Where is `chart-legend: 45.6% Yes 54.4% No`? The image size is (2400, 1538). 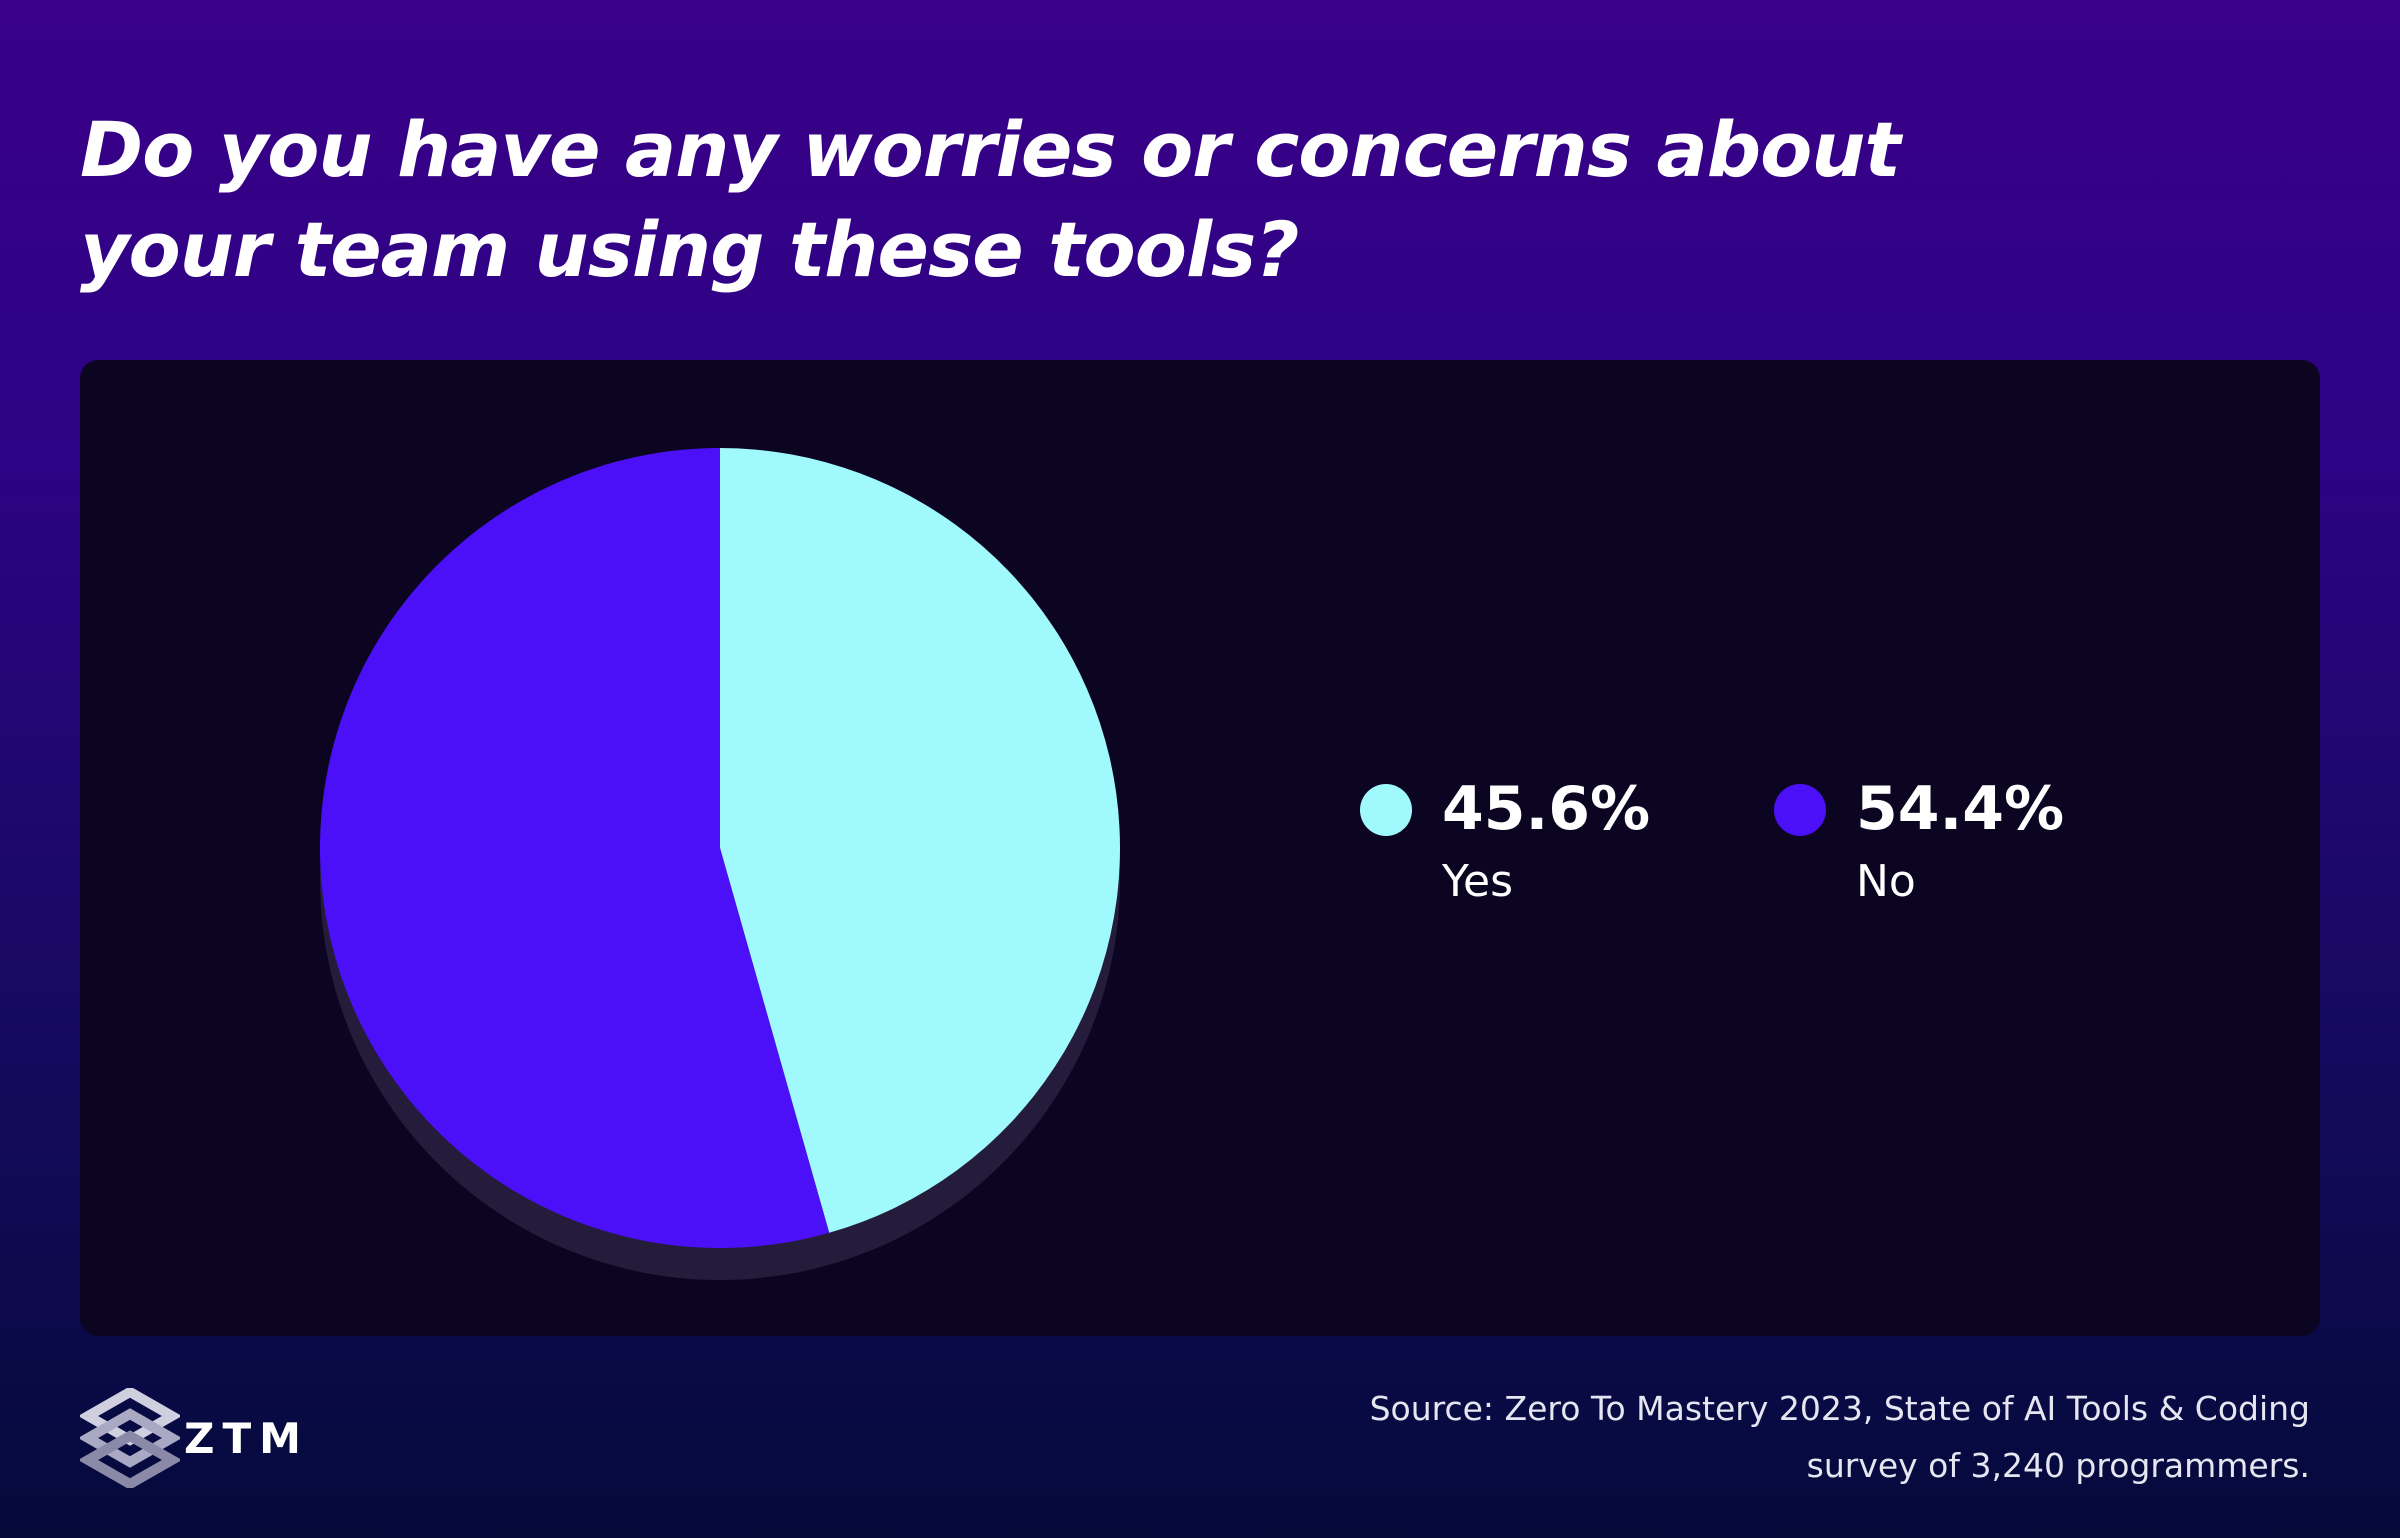 chart-legend: 45.6% Yes 54.4% No is located at coordinates (1200, 847).